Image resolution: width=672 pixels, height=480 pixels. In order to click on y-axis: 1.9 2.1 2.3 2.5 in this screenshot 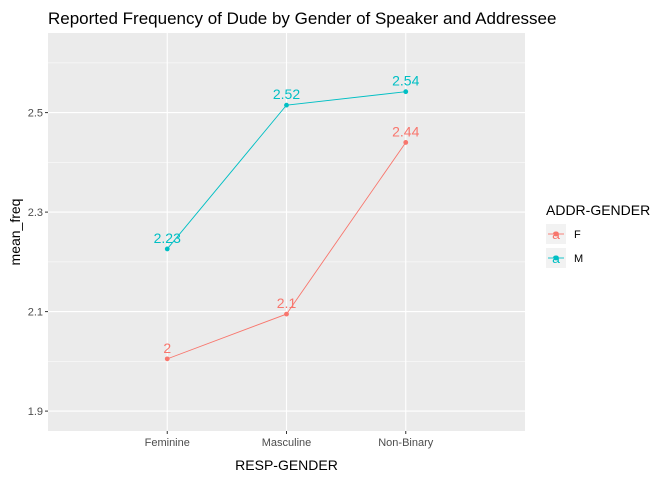, I will do `click(38, 263)`.